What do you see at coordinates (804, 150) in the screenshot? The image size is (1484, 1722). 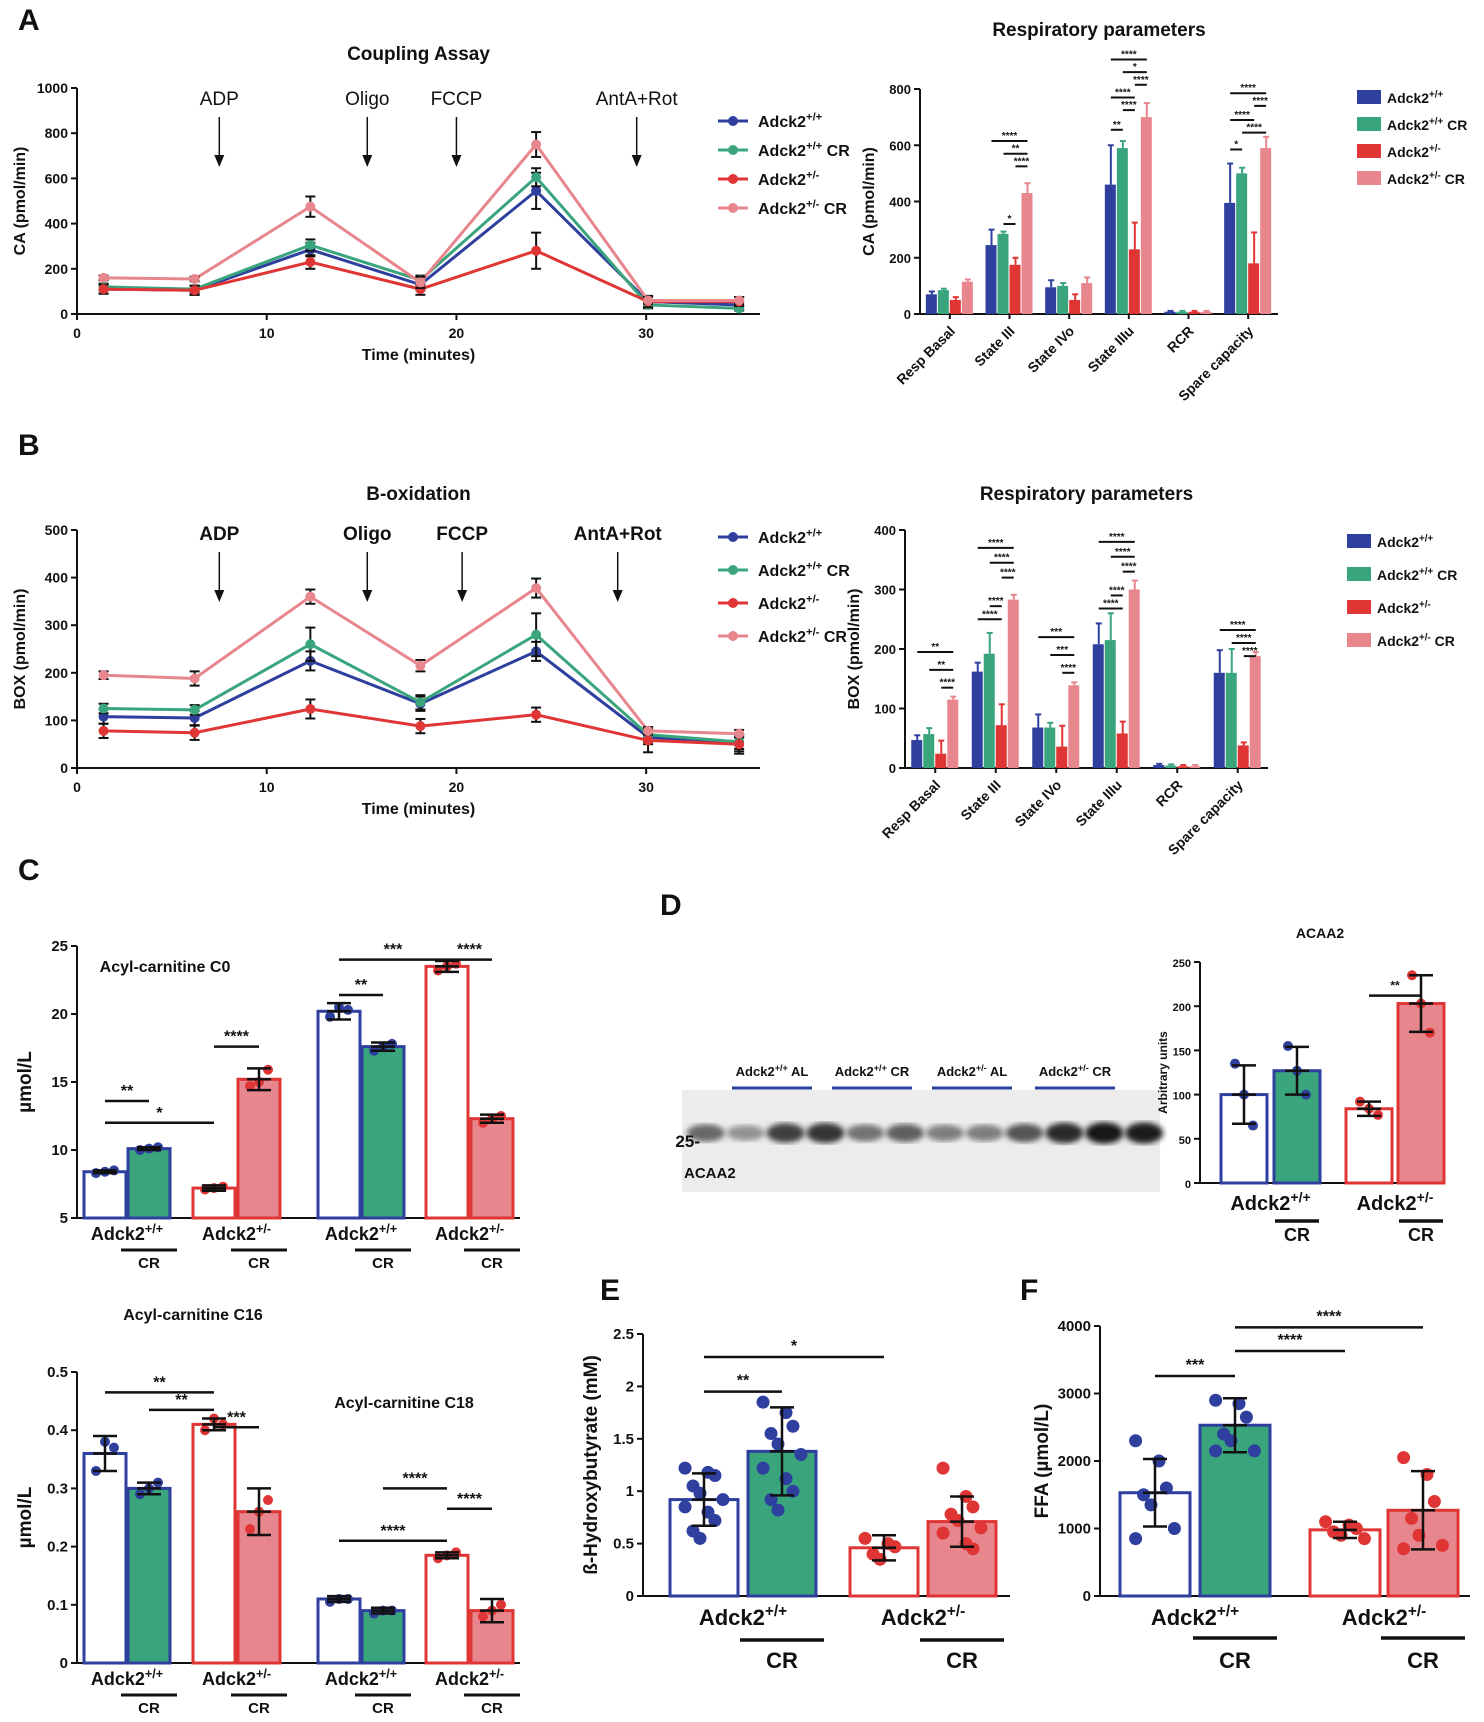 I see `legend-label: Adck2+/+ CR` at bounding box center [804, 150].